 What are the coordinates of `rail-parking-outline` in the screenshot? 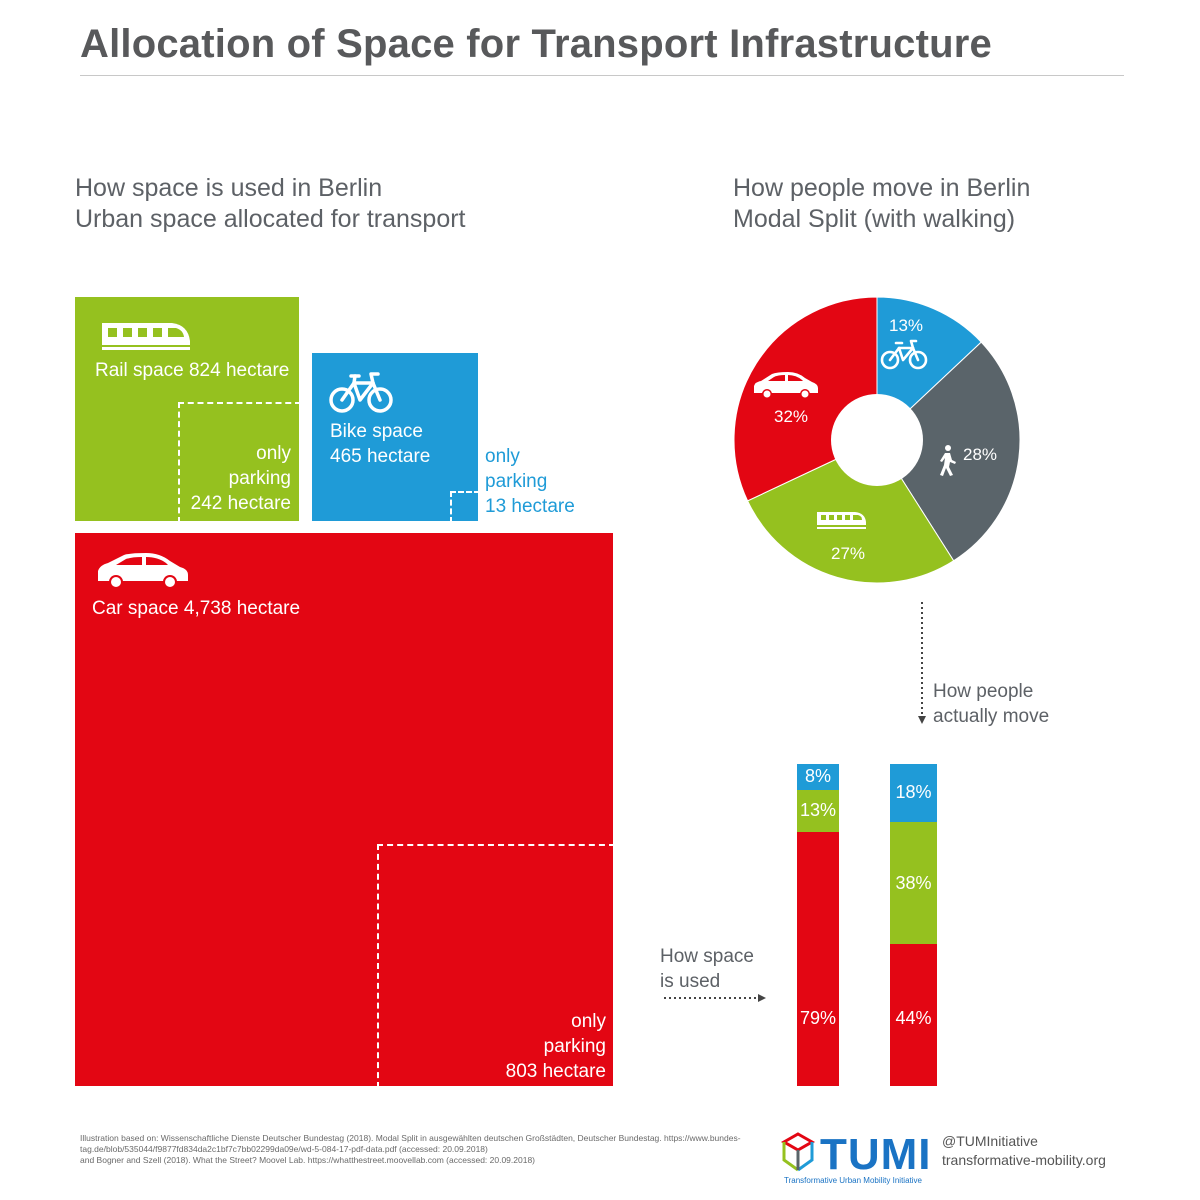 It's located at (239, 462).